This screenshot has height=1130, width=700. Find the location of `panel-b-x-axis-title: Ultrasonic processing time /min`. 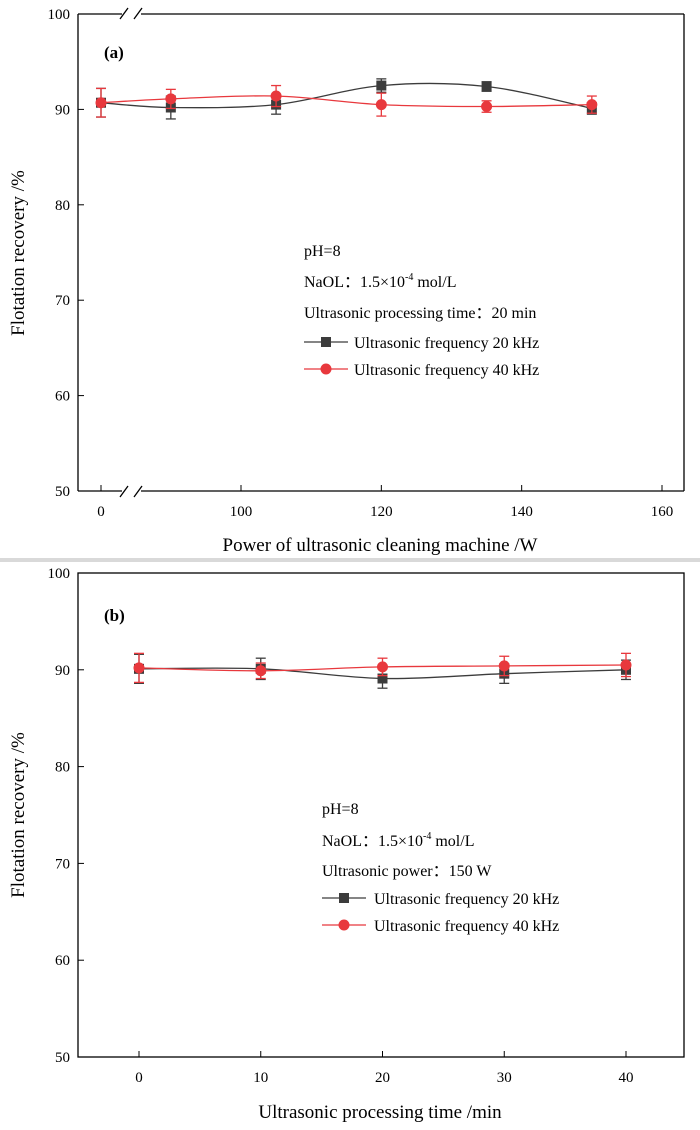

panel-b-x-axis-title: Ultrasonic processing time /min is located at coordinates (380, 1112).